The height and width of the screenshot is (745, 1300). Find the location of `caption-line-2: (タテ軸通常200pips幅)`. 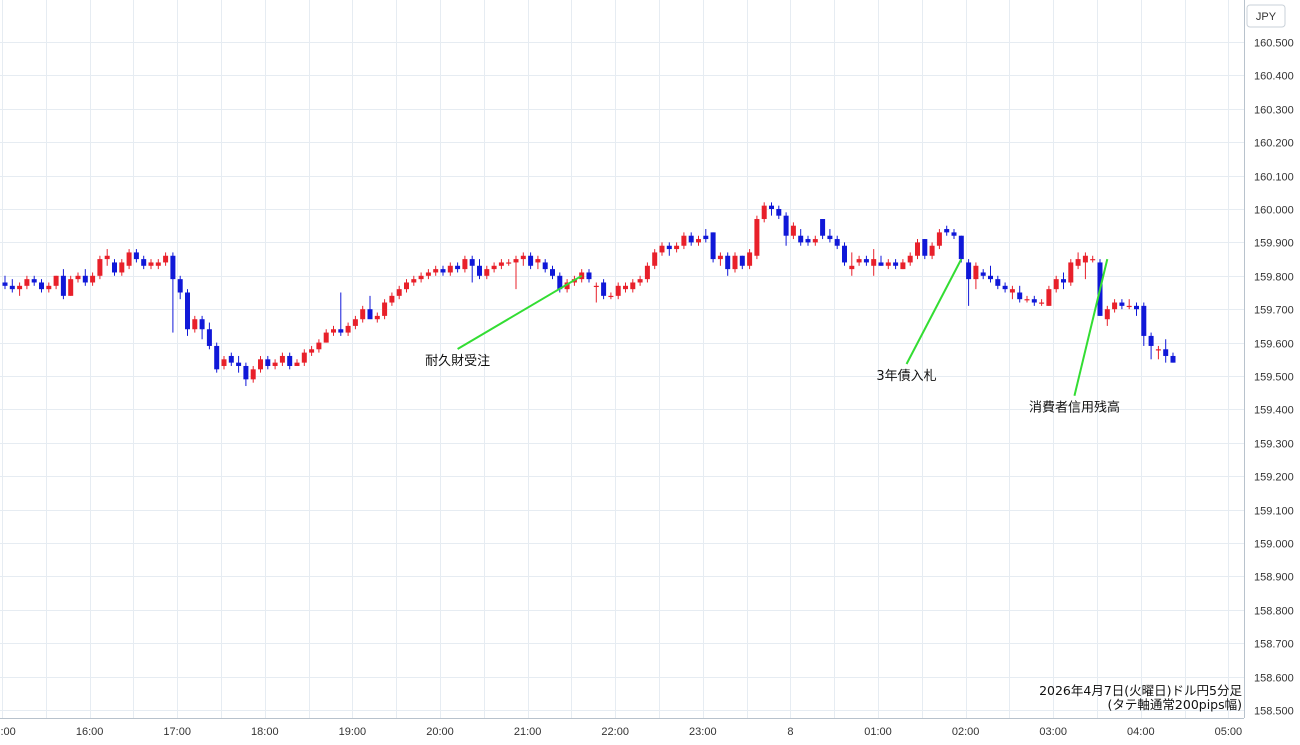

caption-line-2: (タテ軸通常200pips幅) is located at coordinates (1175, 704).